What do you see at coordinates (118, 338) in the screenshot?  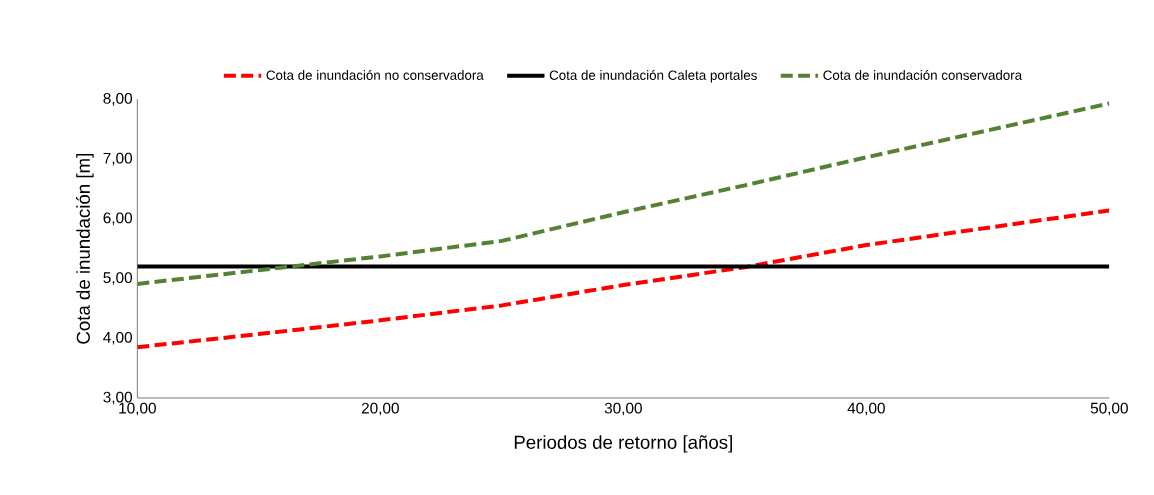 I see `y-tick-label: 4,00` at bounding box center [118, 338].